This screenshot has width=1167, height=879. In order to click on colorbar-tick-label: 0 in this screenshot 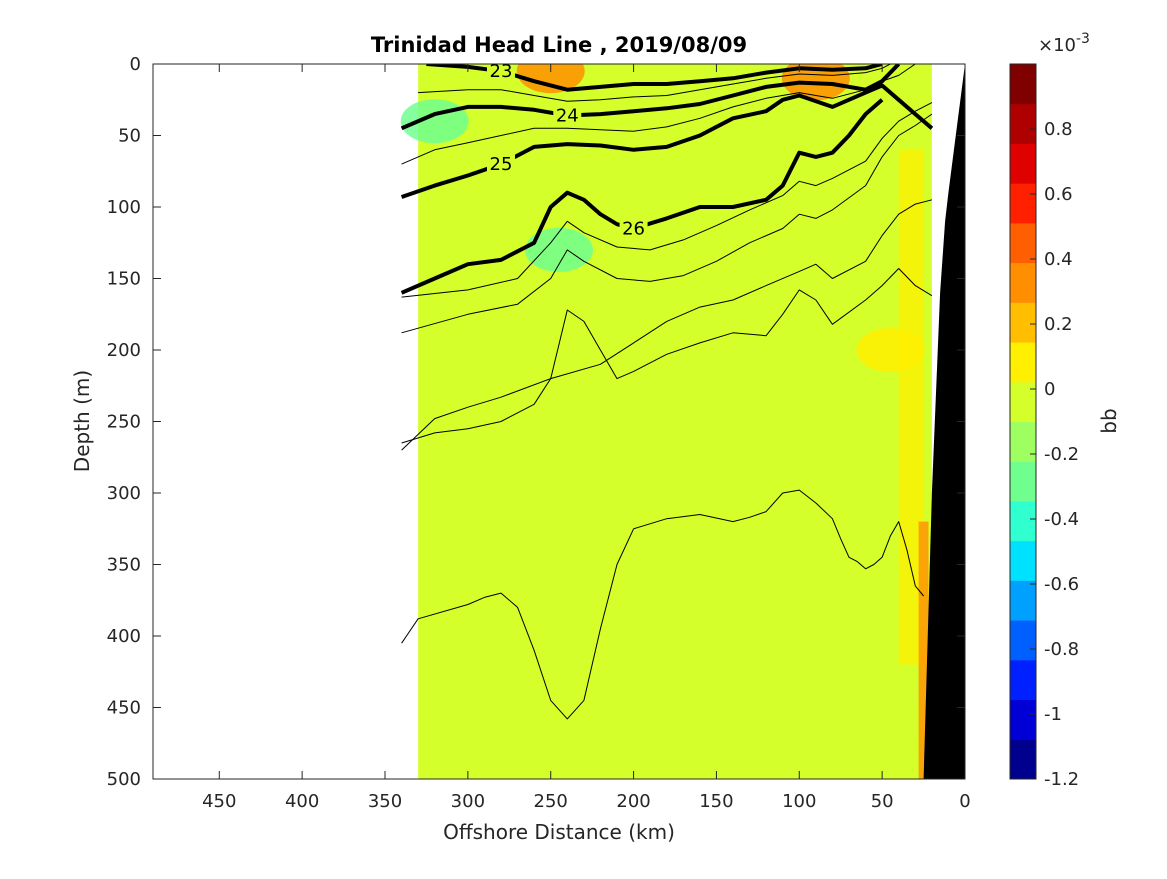, I will do `click(1049, 389)`.